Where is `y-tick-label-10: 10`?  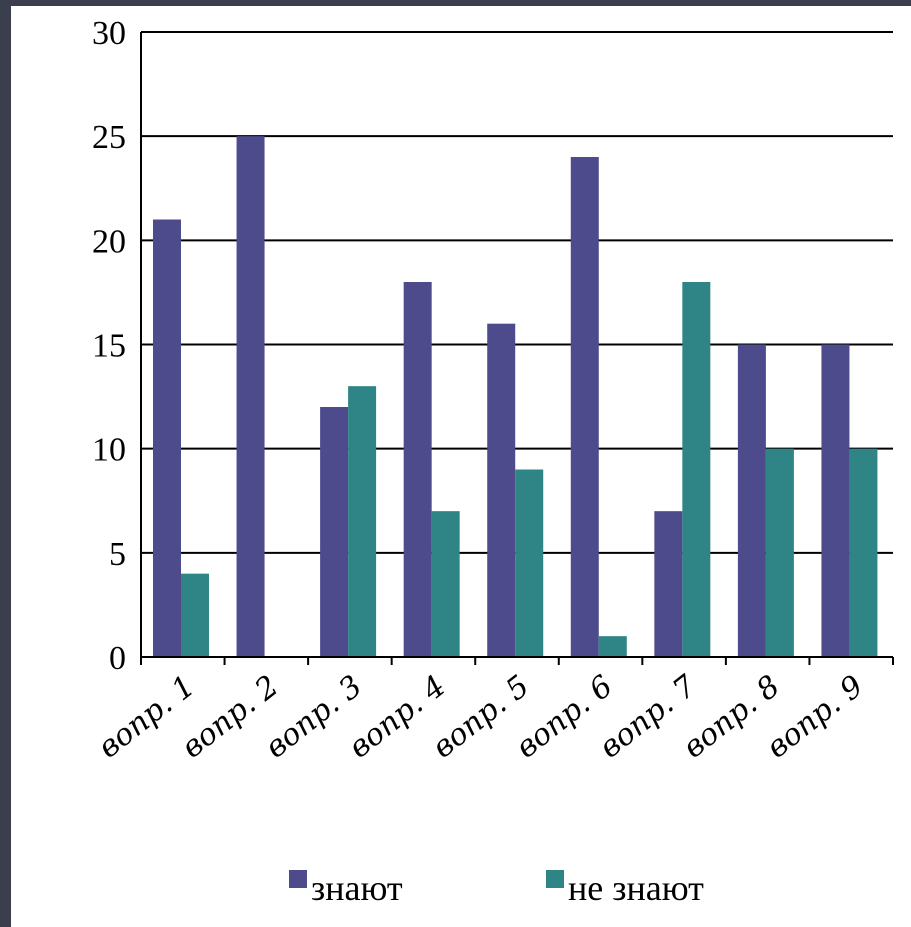
y-tick-label-10: 10 is located at coordinates (109, 450).